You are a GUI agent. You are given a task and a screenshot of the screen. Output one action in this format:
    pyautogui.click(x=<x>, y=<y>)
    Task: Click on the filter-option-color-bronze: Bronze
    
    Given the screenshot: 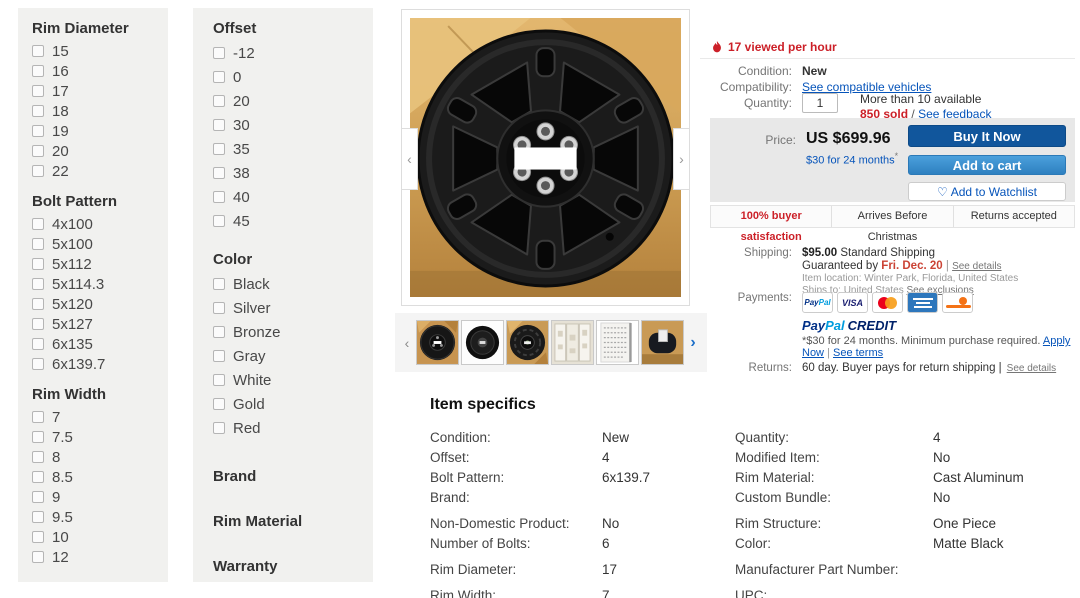 What is the action you would take?
    pyautogui.click(x=293, y=332)
    